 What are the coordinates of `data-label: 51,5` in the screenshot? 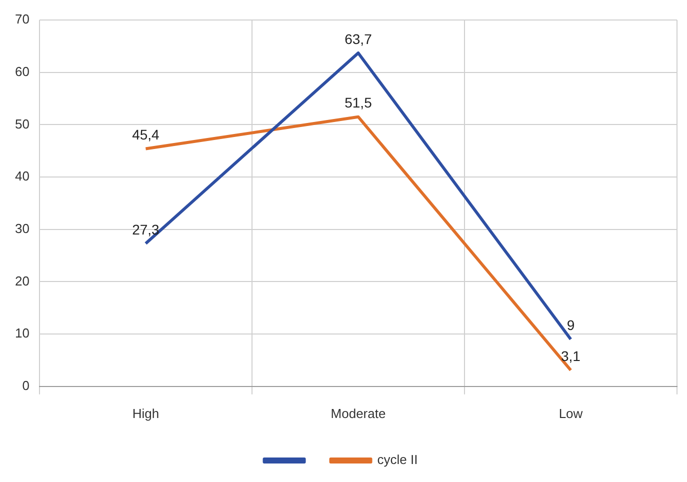 It's located at (358, 102).